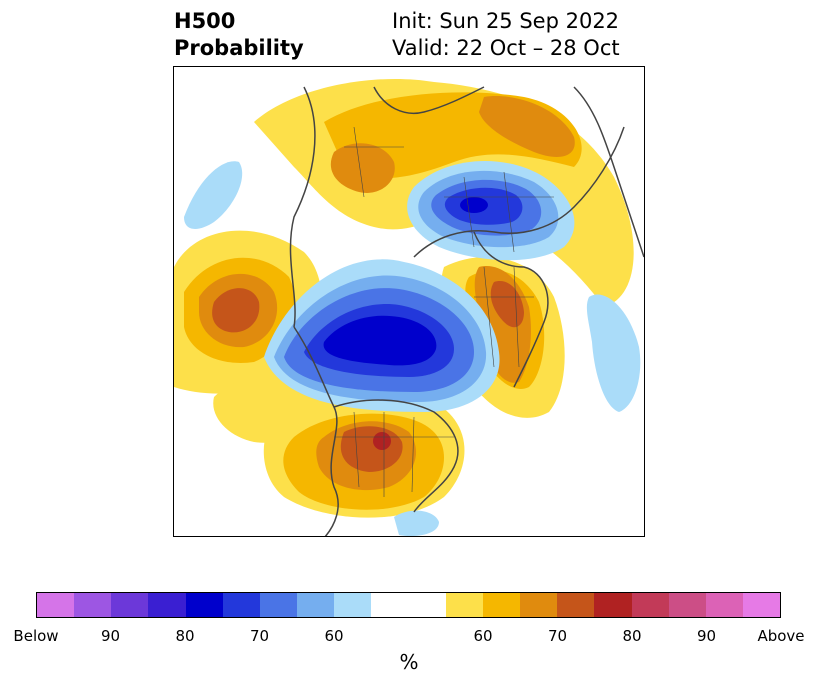 The height and width of the screenshot is (686, 819). I want to click on borders, so click(444, 311).